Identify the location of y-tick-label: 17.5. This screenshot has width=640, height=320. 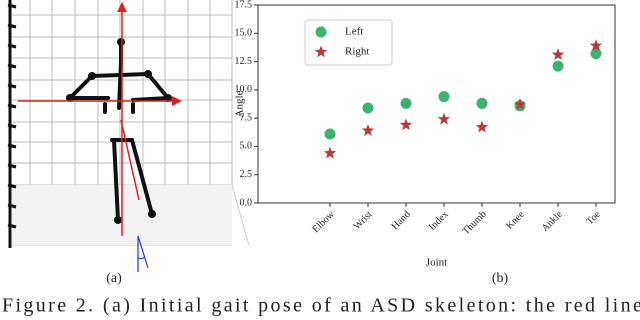
(244, 5).